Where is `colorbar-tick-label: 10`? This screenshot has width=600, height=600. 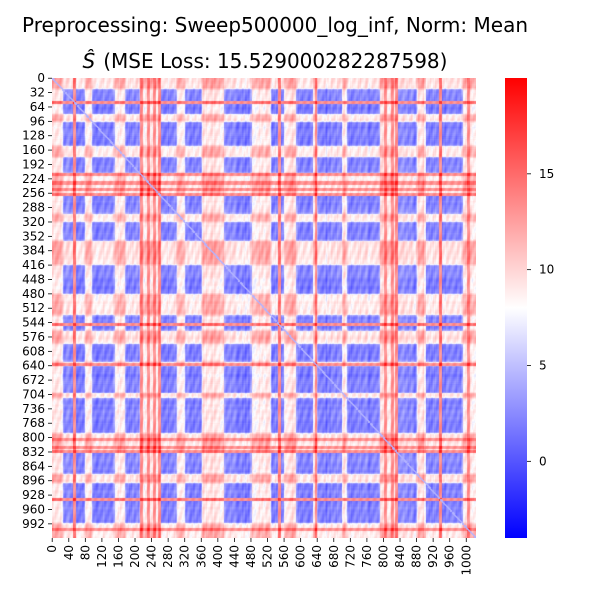
colorbar-tick-label: 10 is located at coordinates (546, 270).